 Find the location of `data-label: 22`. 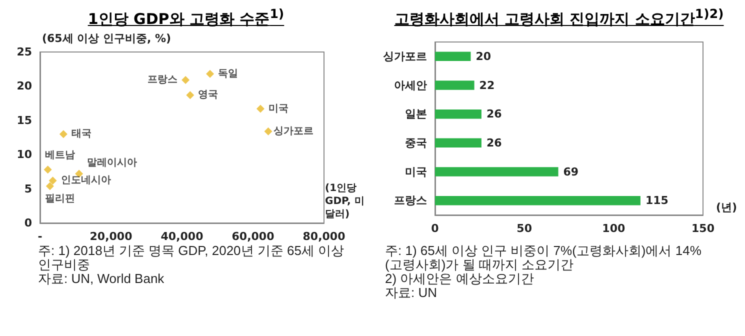

data-label: 22 is located at coordinates (487, 85).